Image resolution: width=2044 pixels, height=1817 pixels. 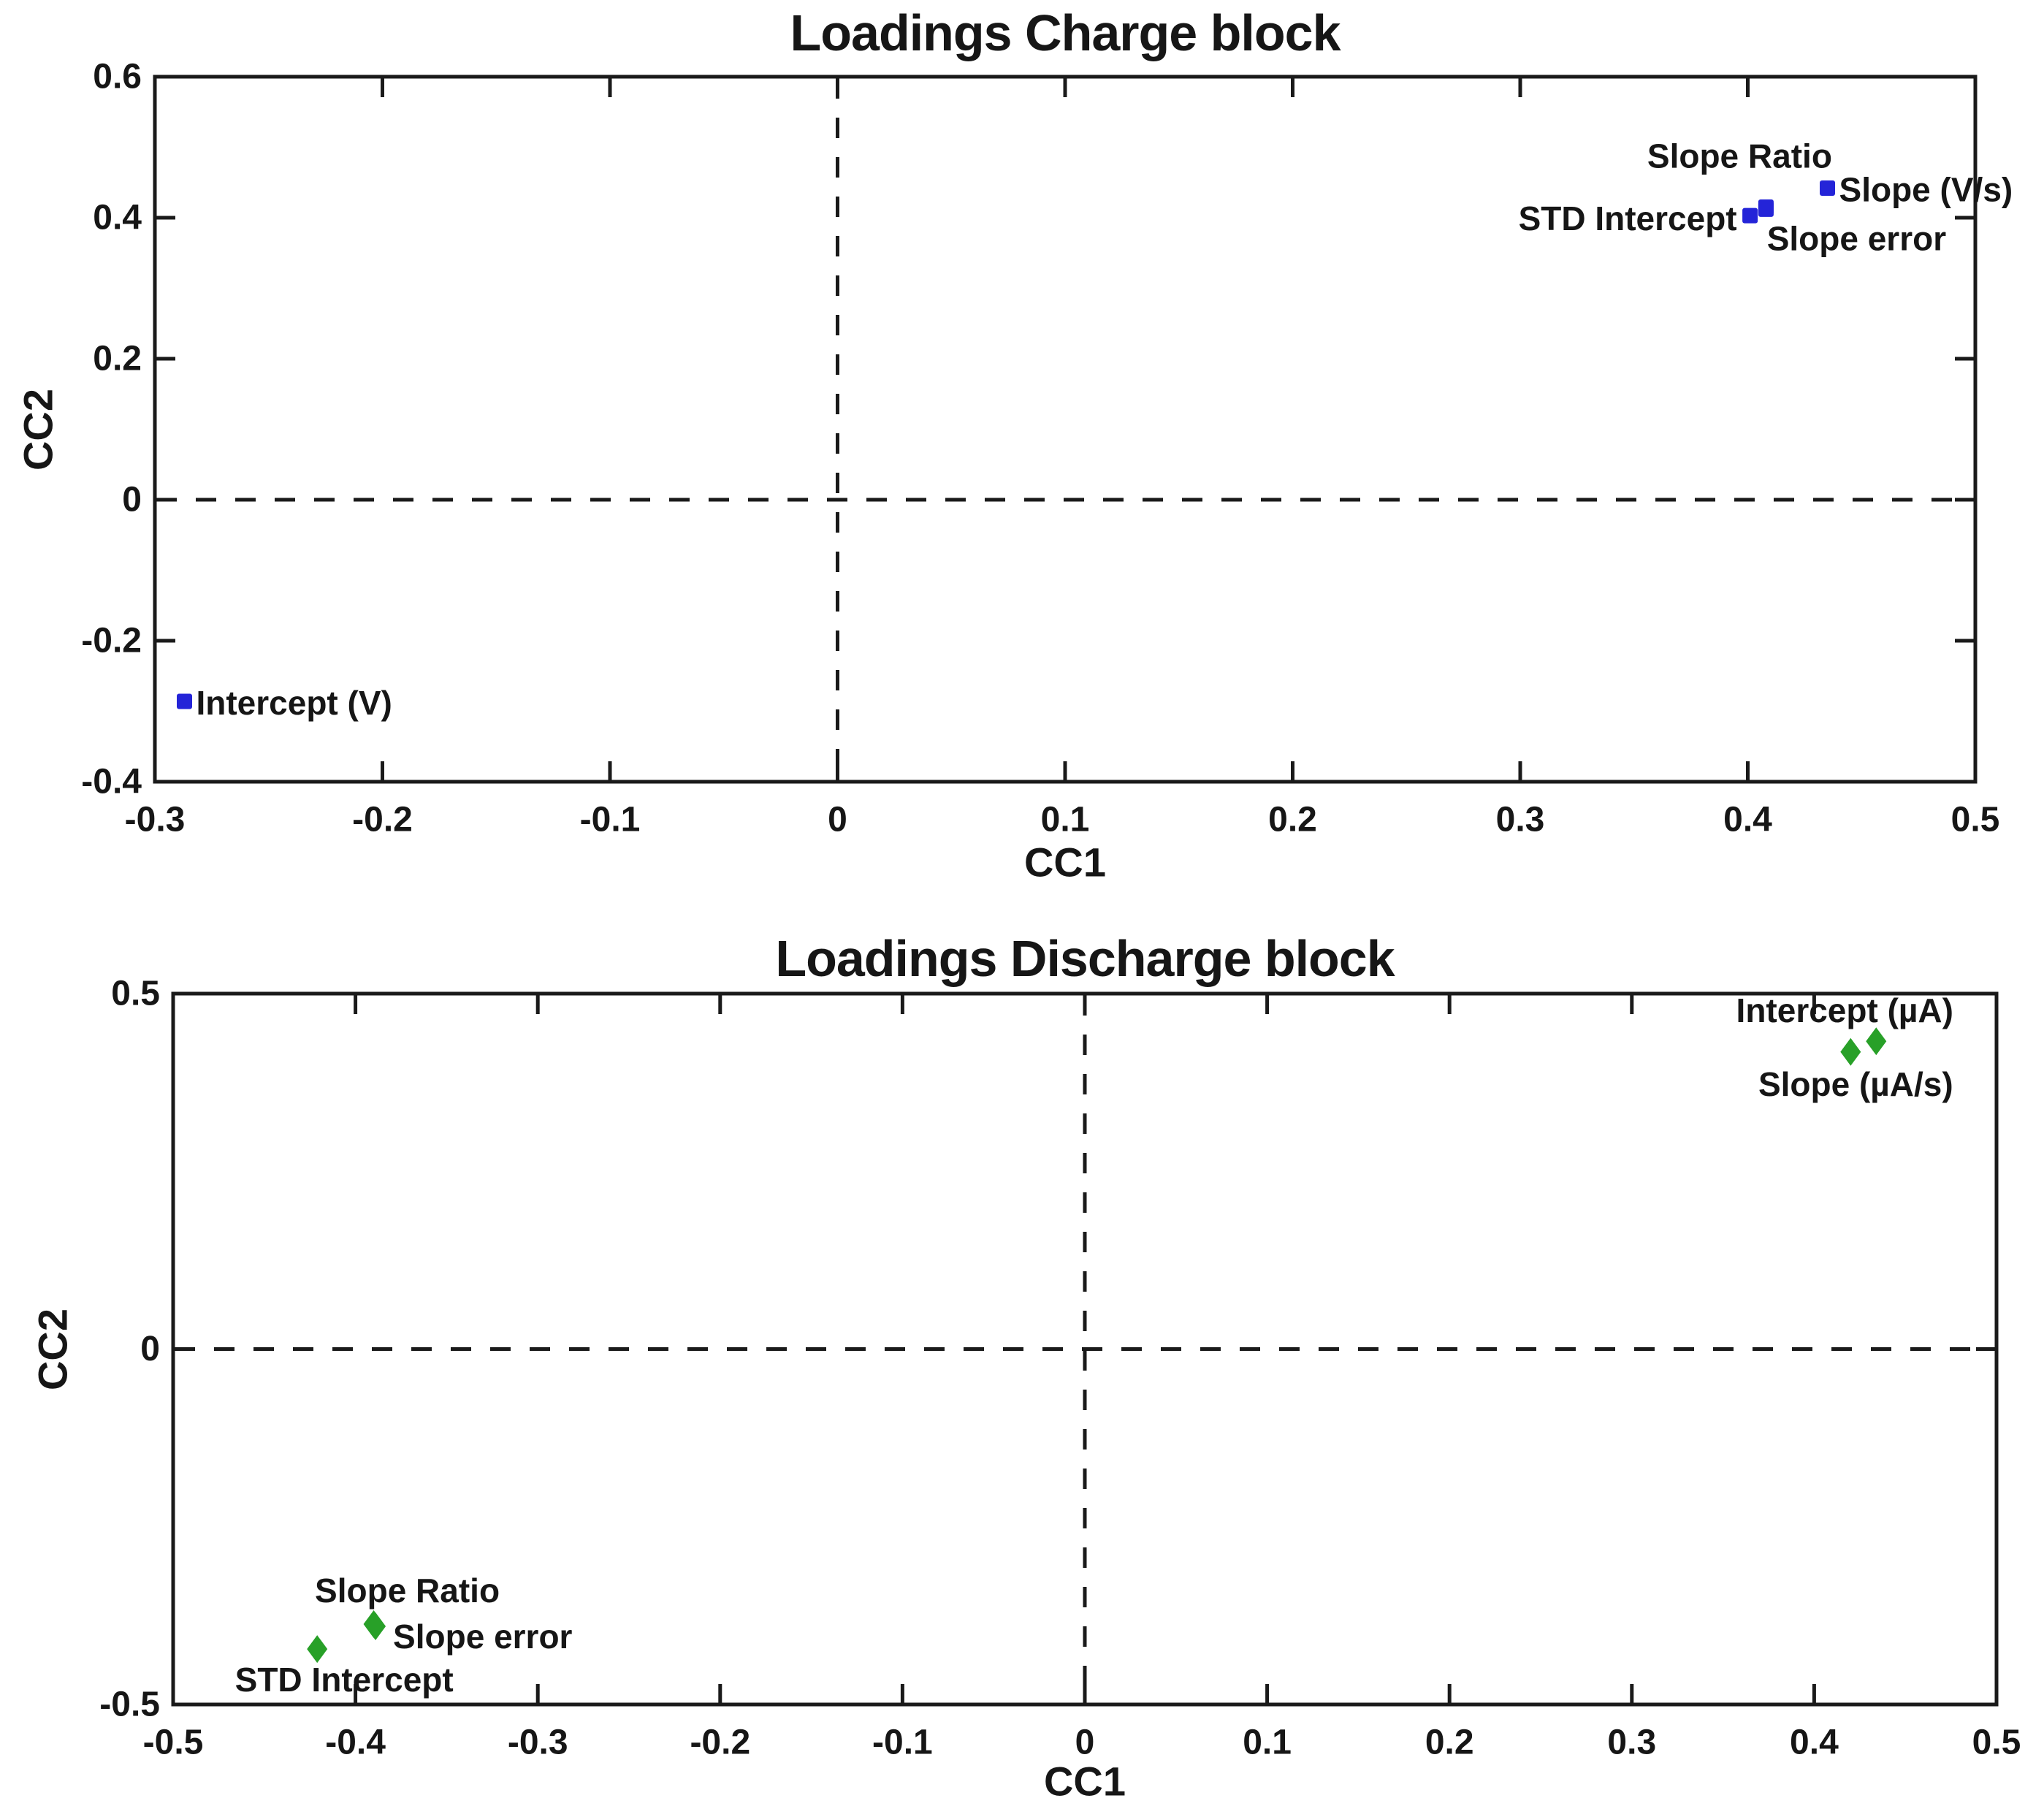 I want to click on y-tick-label: -0.4, so click(x=112, y=782).